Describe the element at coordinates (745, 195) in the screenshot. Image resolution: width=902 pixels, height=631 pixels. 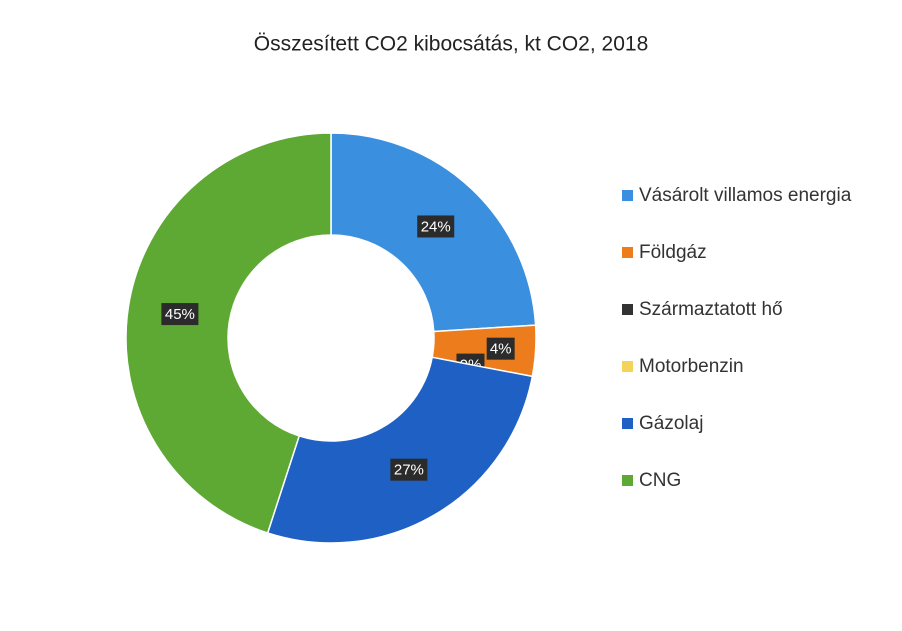
I see `legend-text: Vásárolt villamos energia` at that location.